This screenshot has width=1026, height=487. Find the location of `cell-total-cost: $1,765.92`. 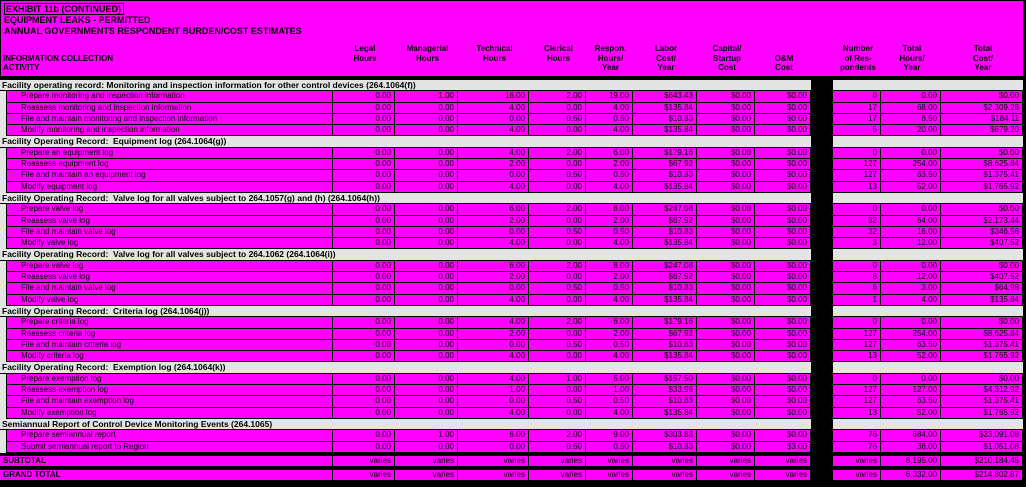

cell-total-cost: $1,765.92 is located at coordinates (982, 357).